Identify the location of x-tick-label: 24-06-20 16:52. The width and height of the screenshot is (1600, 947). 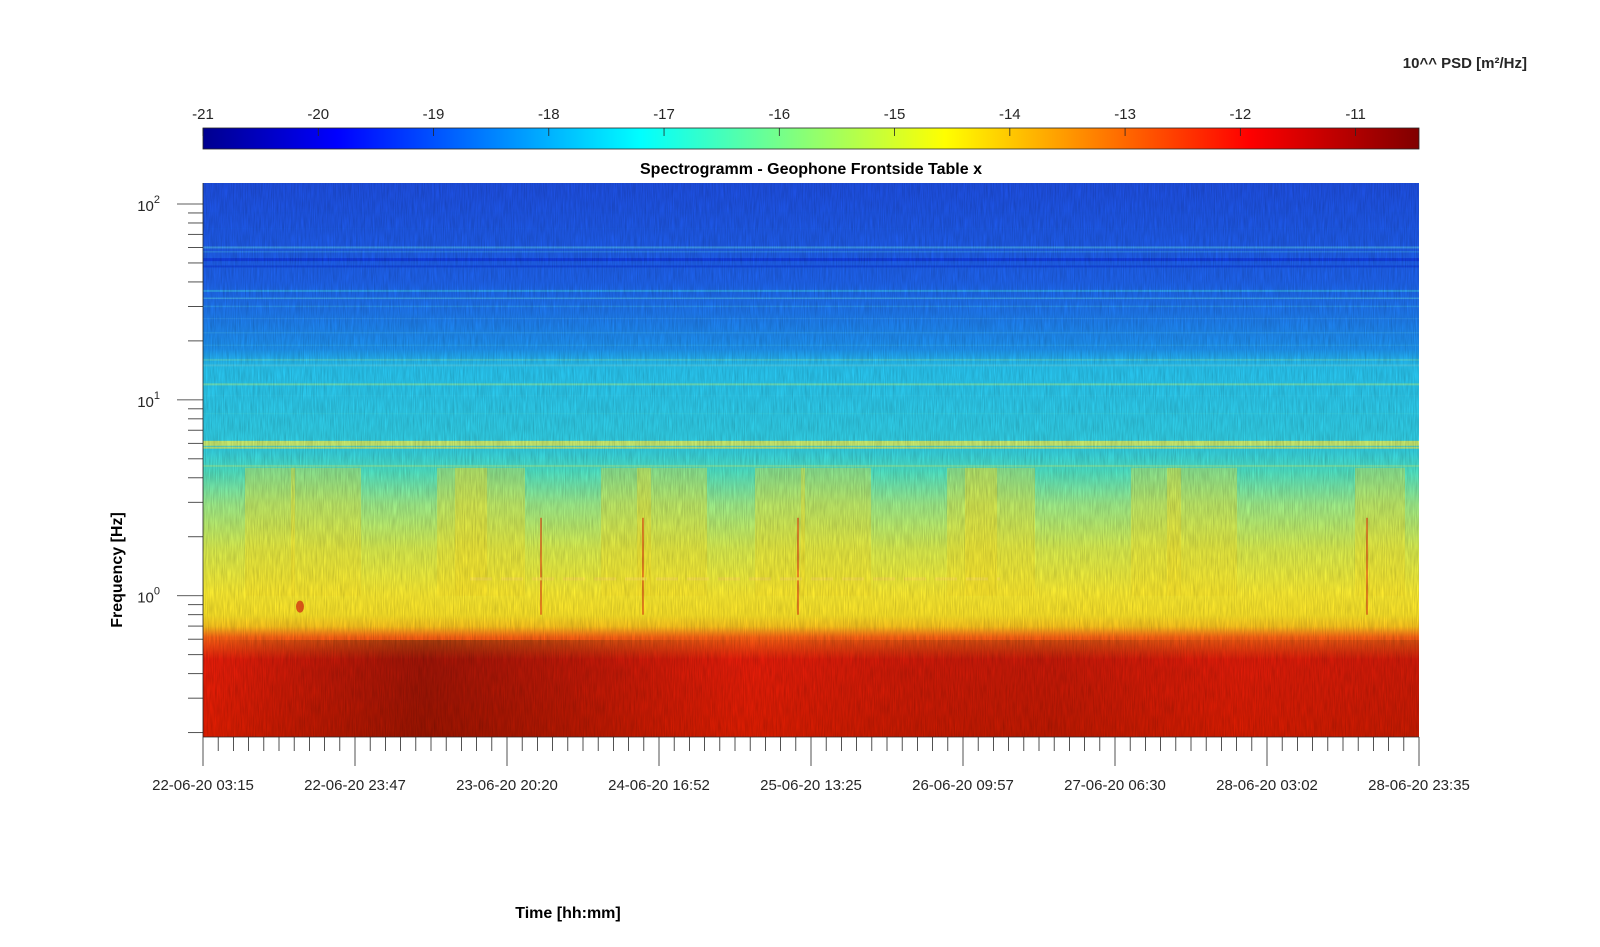
(659, 785).